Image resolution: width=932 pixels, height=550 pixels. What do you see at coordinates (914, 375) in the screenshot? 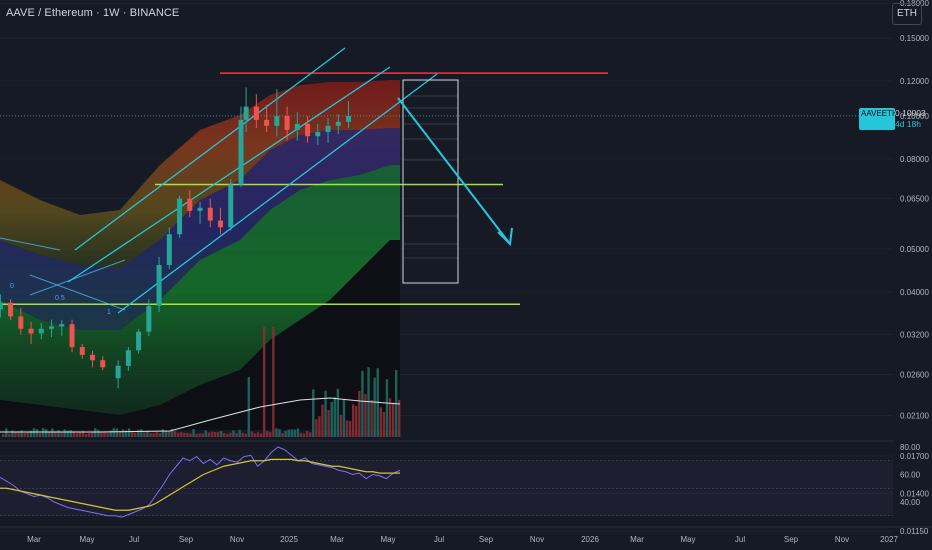
I see `price-tick-label: 0.02600` at bounding box center [914, 375].